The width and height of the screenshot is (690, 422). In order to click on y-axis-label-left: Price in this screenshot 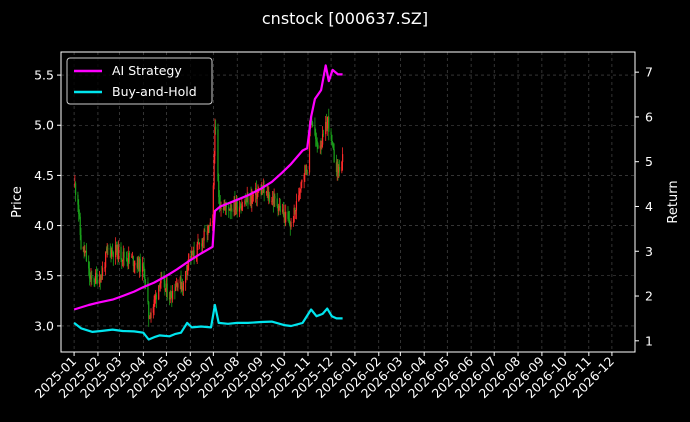, I will do `click(17, 202)`.